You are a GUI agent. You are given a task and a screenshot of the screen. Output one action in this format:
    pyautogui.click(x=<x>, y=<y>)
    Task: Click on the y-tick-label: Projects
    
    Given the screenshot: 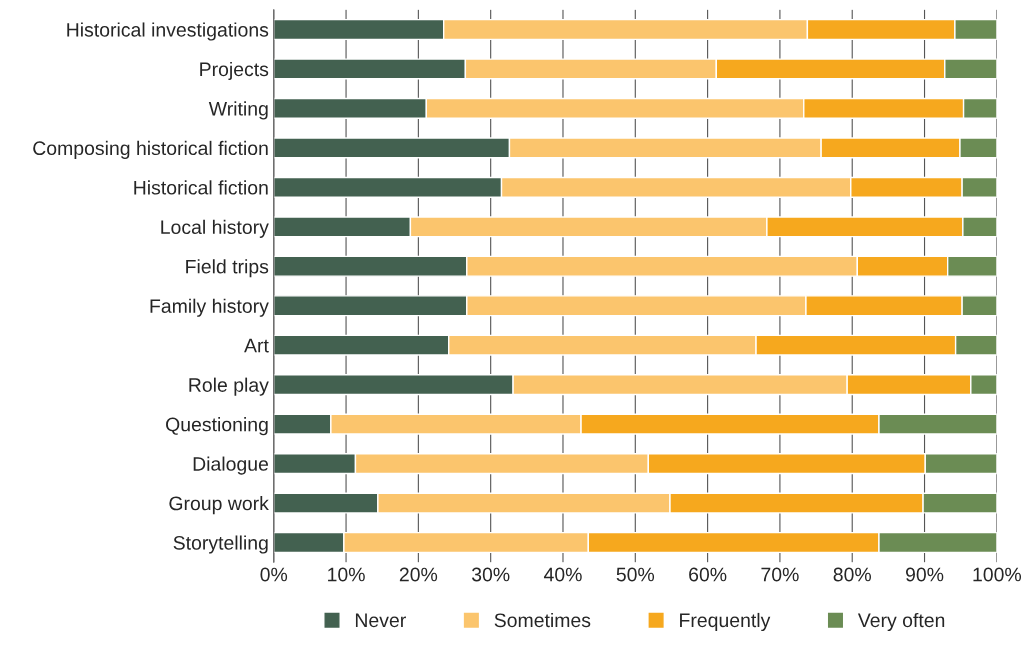 What is the action you would take?
    pyautogui.click(x=234, y=71)
    